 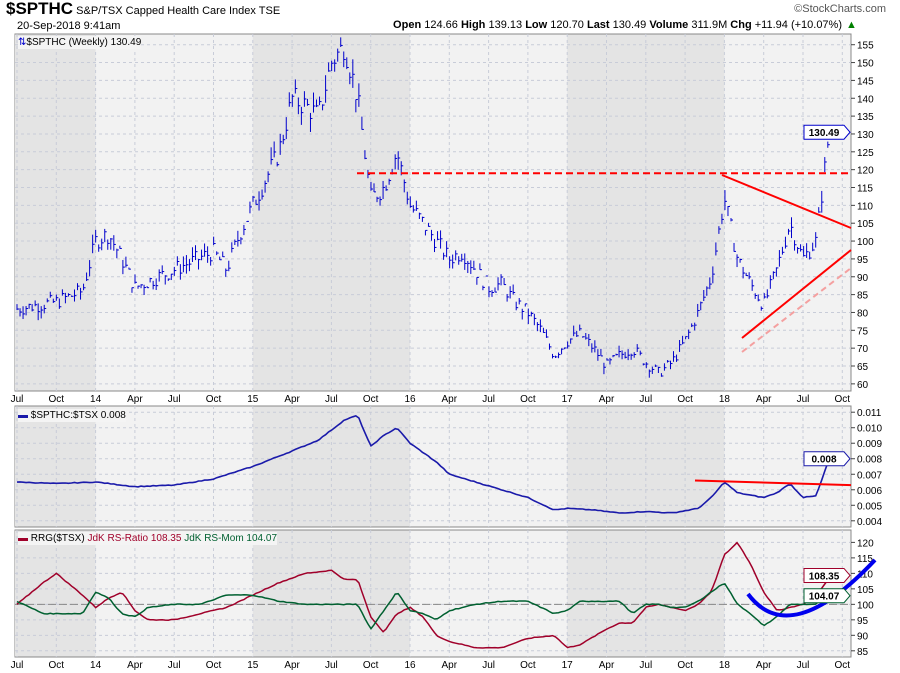 I want to click on ratio-legend-text: JdK RS-Ratio 108.35, so click(x=134, y=538).